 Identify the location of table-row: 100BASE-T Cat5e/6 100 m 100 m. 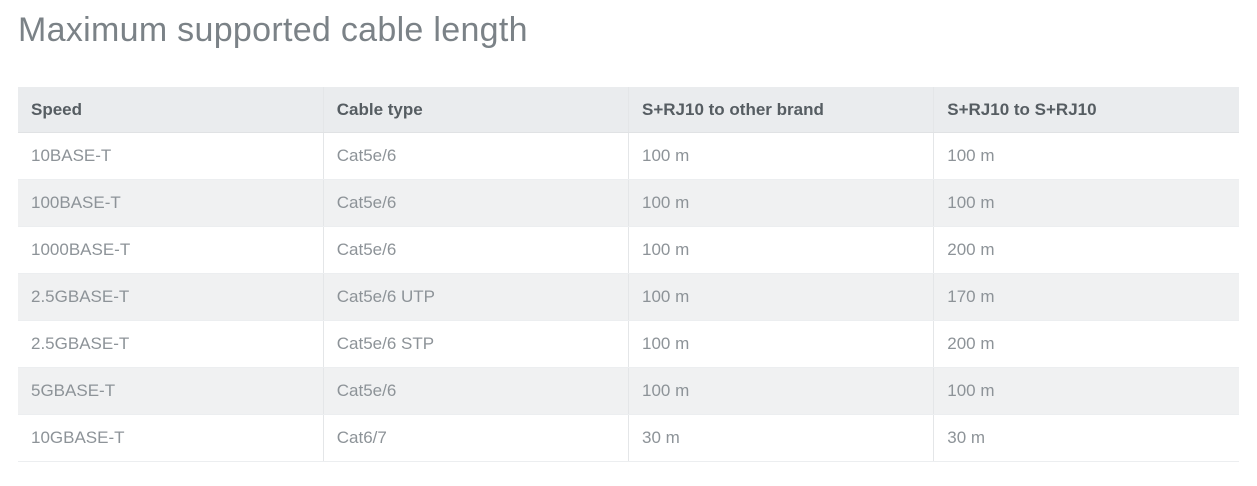
(628, 203).